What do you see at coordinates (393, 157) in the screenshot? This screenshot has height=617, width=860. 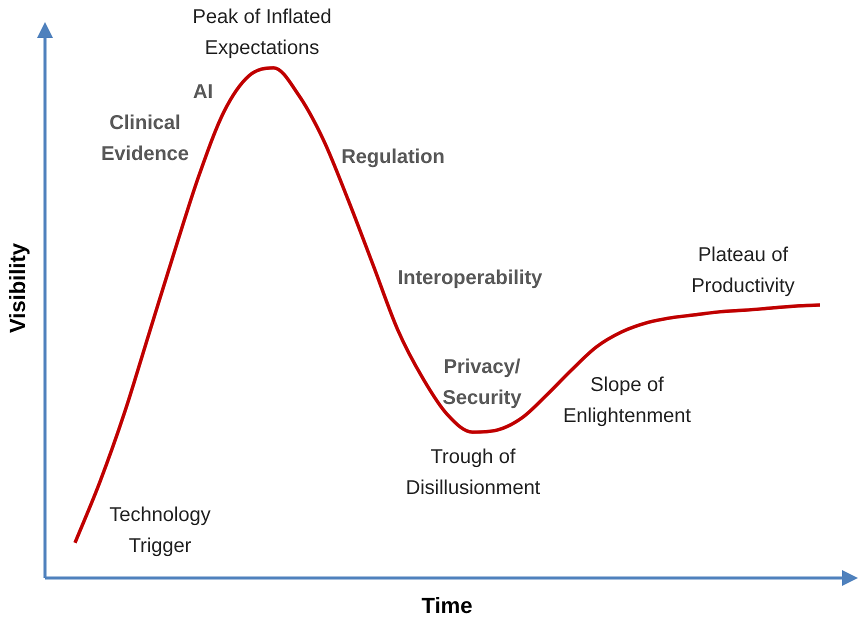 I see `annotation: Regulation` at bounding box center [393, 157].